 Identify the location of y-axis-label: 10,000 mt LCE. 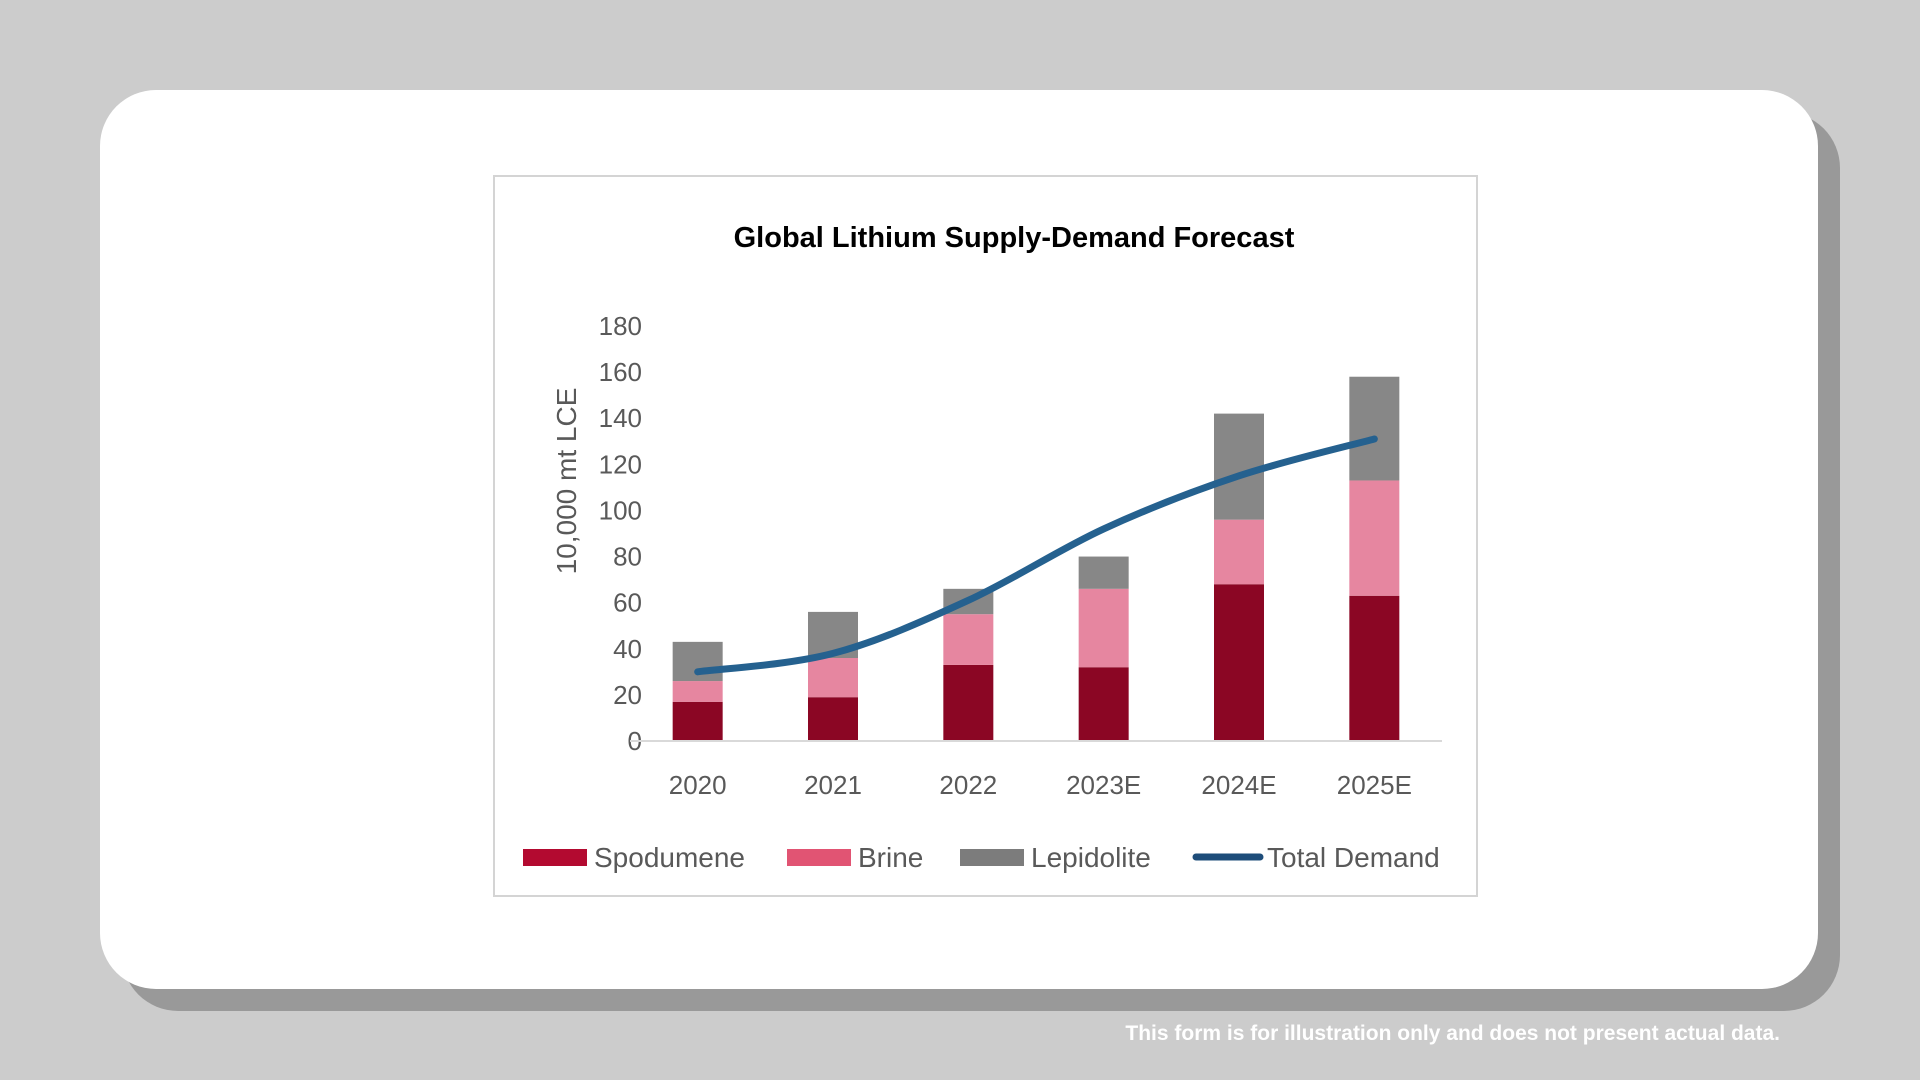
(566, 481).